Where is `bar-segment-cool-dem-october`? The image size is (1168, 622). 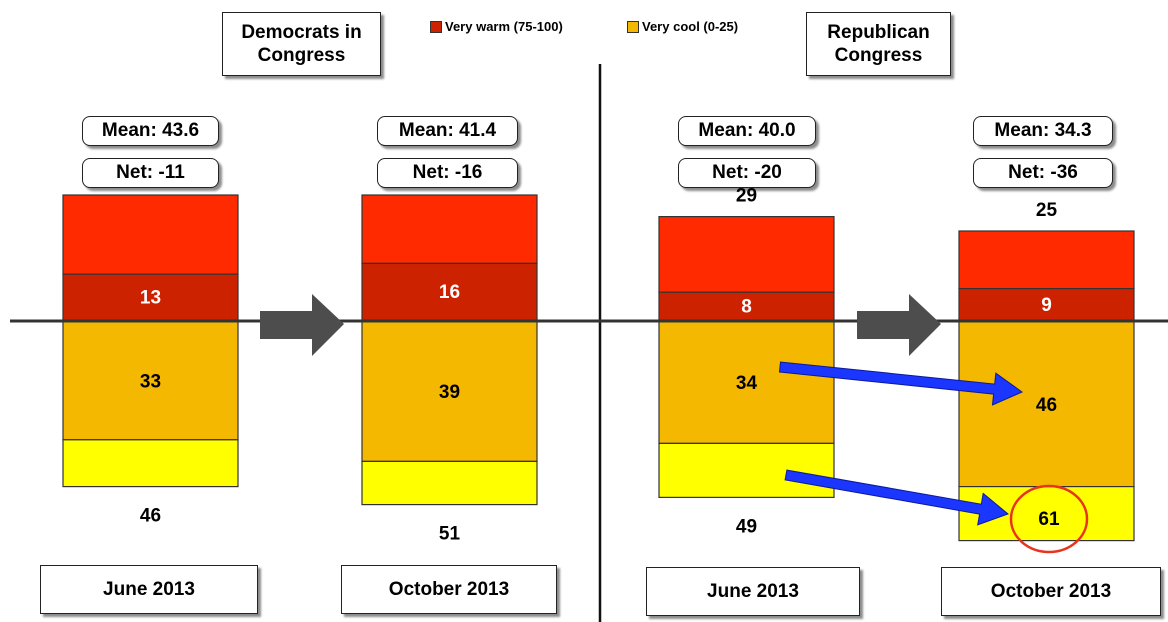 bar-segment-cool-dem-october is located at coordinates (449, 483).